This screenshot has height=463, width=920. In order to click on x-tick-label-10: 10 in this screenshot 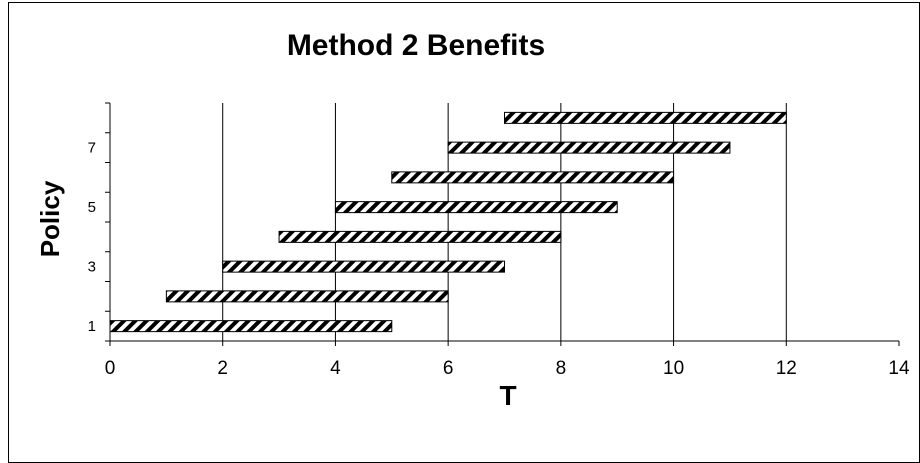, I will do `click(673, 368)`.